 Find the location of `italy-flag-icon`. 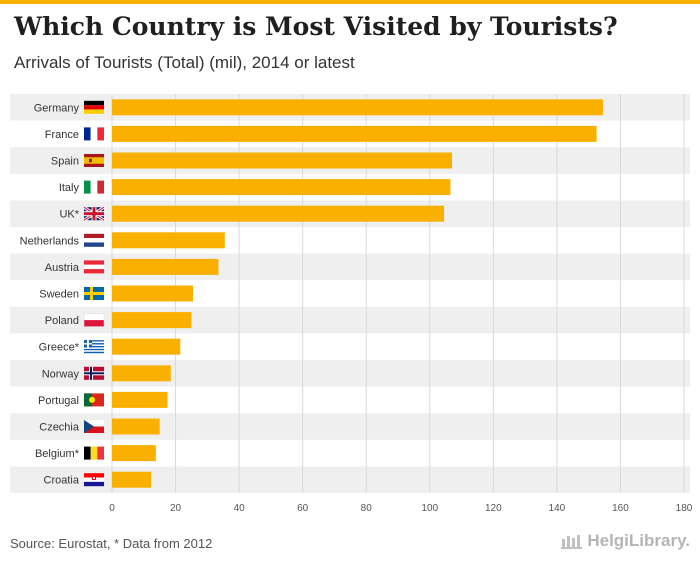

italy-flag-icon is located at coordinates (94, 187).